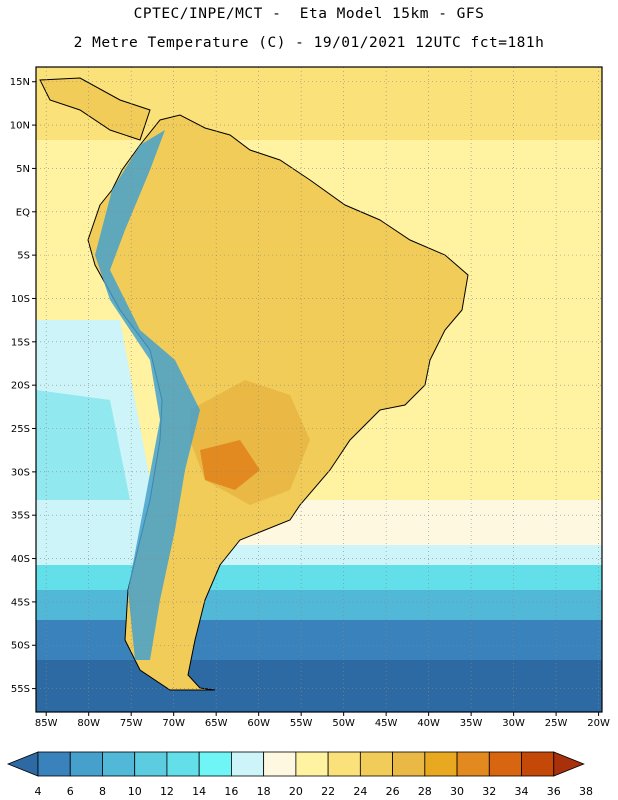  Describe the element at coordinates (20, 689) in the screenshot. I see `lat-tick-label: 55S` at that location.